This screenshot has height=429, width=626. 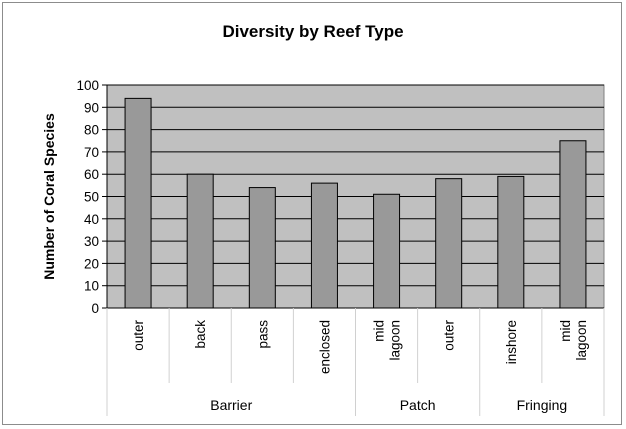 What do you see at coordinates (91, 174) in the screenshot?
I see `y-tick-label: 60` at bounding box center [91, 174].